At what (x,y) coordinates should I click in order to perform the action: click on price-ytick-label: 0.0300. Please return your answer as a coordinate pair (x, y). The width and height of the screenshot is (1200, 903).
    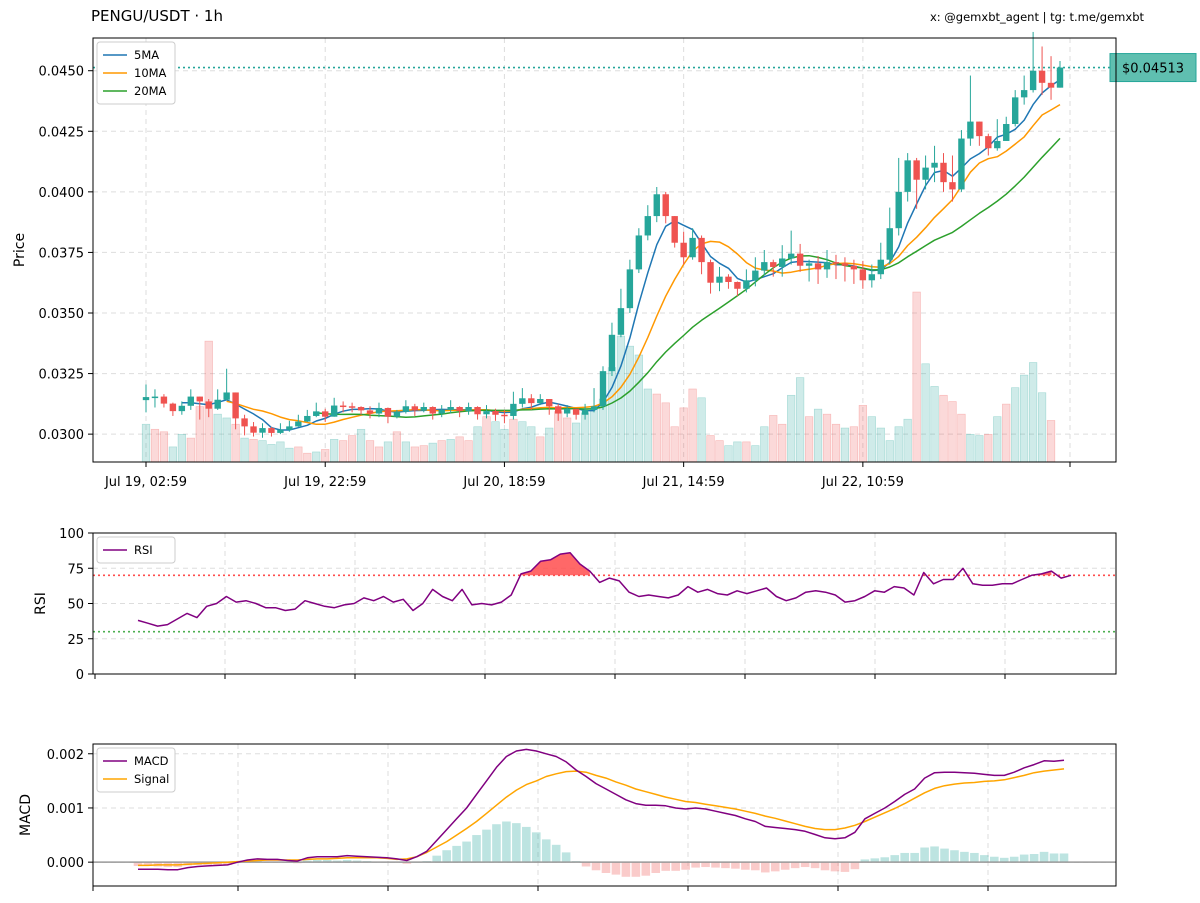
    Looking at the image, I should click on (62, 435).